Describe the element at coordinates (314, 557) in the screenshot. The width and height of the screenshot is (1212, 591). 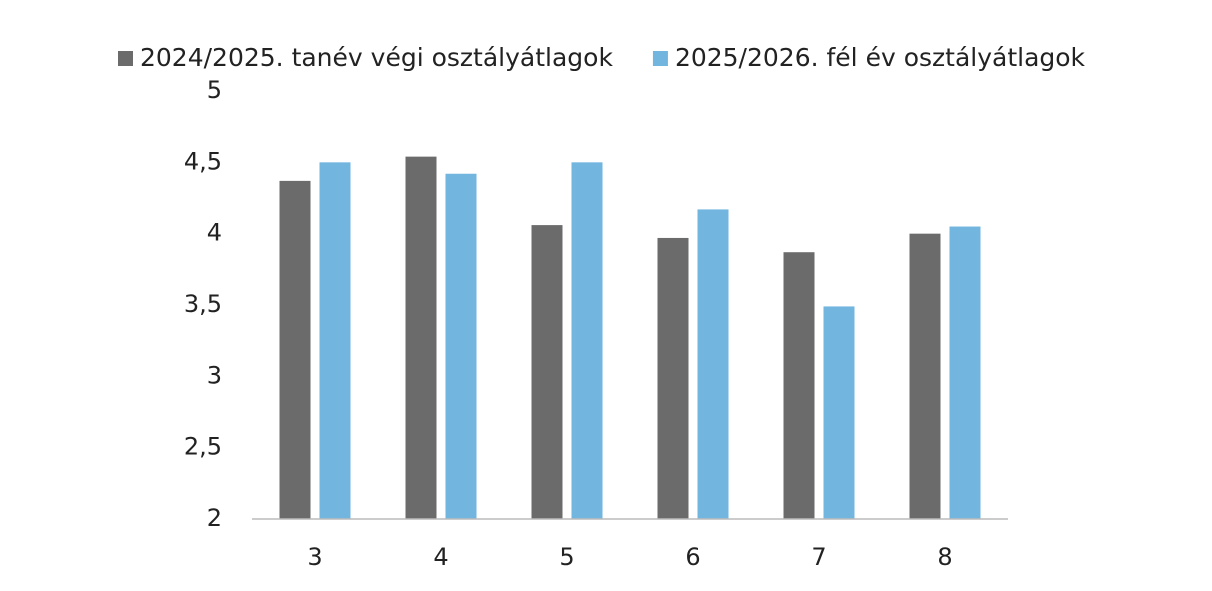
I see `x-tick-label: 3` at that location.